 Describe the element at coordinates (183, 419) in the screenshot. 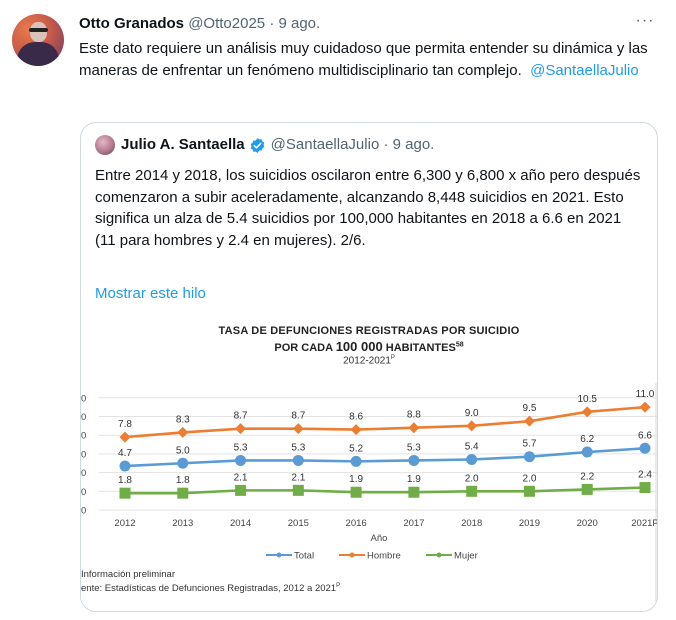

I see `svg-text: 8.3` at that location.